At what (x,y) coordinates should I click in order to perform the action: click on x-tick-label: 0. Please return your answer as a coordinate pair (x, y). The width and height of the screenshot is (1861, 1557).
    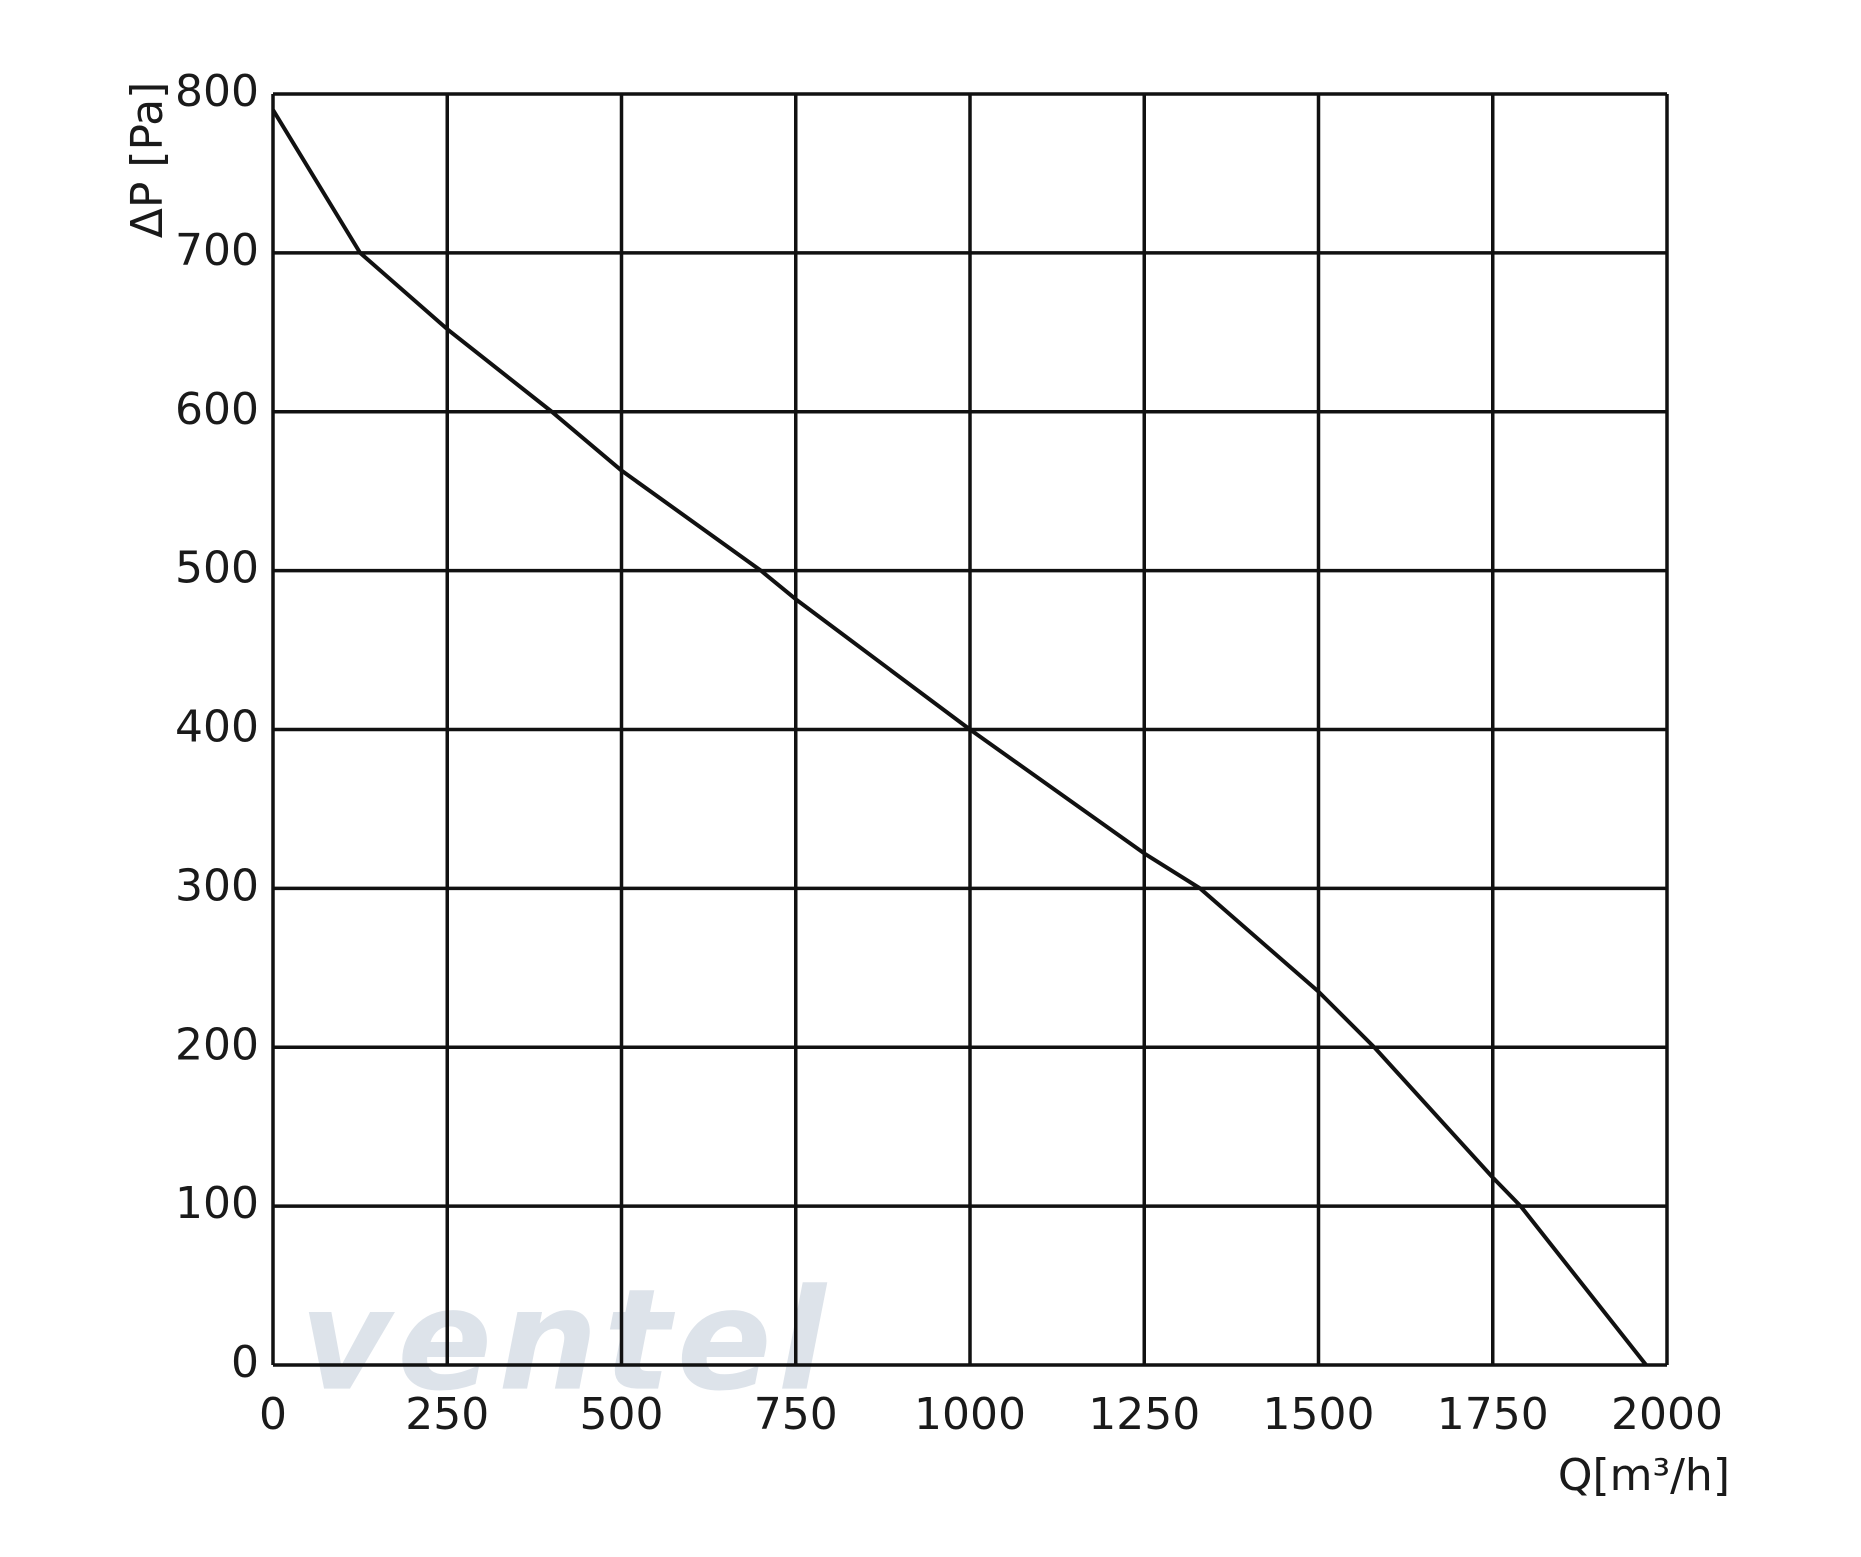
    Looking at the image, I should click on (273, 1414).